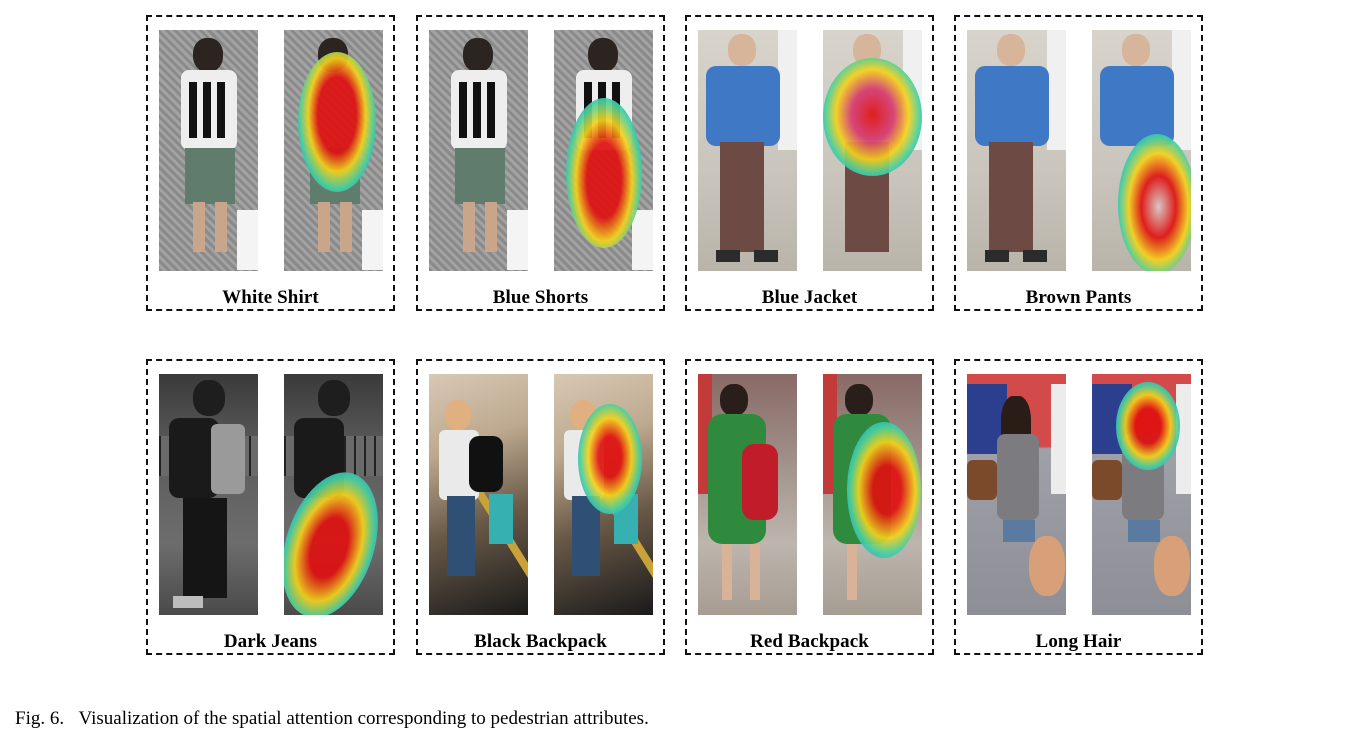 The image size is (1350, 739). I want to click on attribute-label: Dark Jeans, so click(270, 641).